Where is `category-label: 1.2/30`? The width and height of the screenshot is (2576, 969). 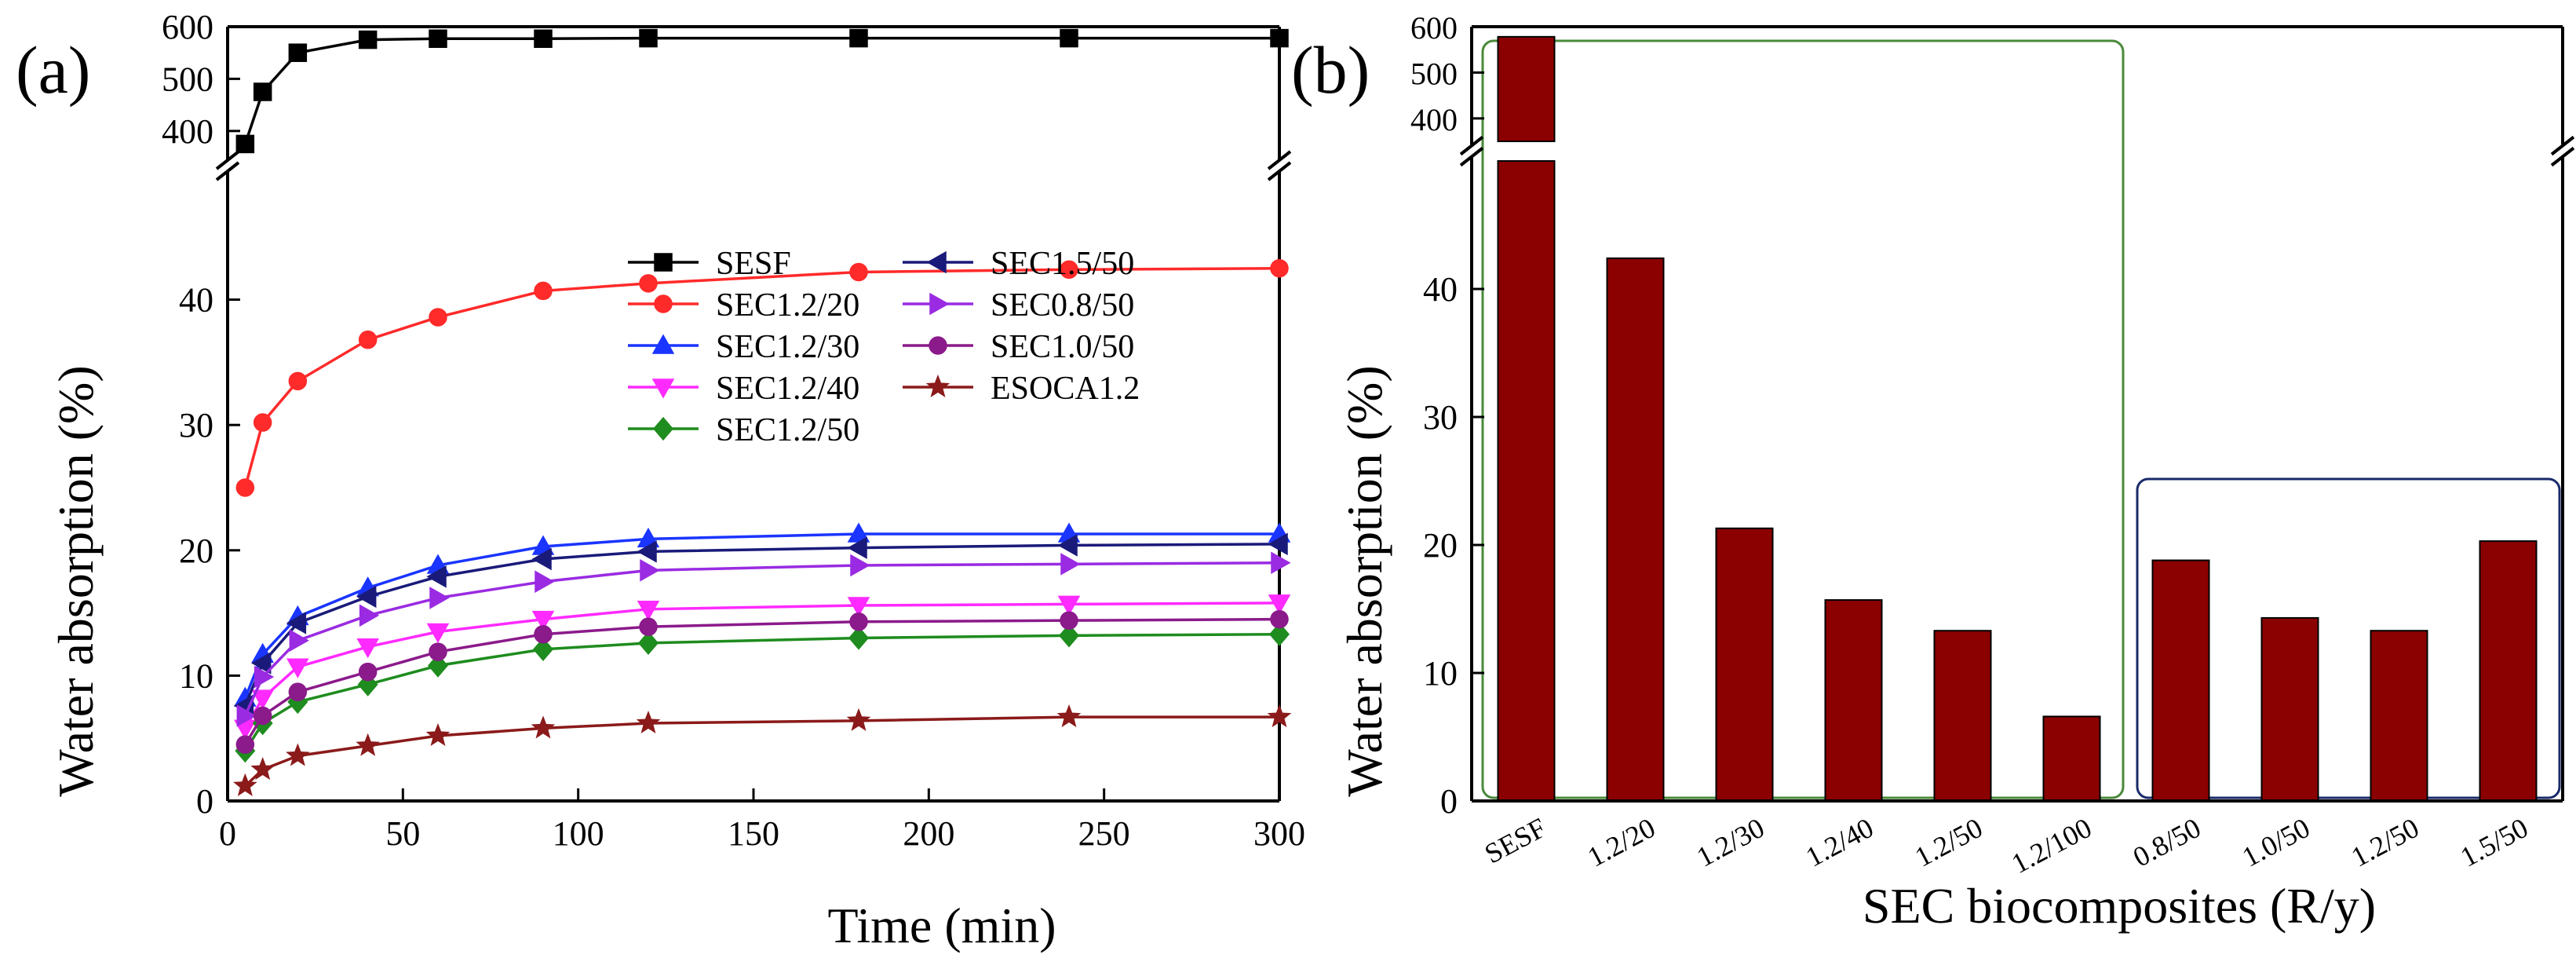 category-label: 1.2/30 is located at coordinates (1730, 842).